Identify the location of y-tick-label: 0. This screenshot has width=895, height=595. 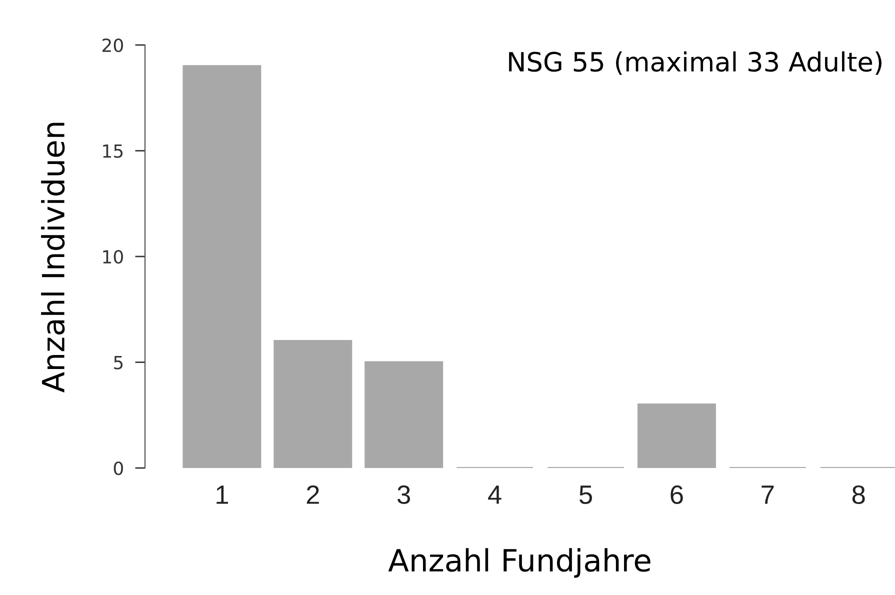
(118, 468).